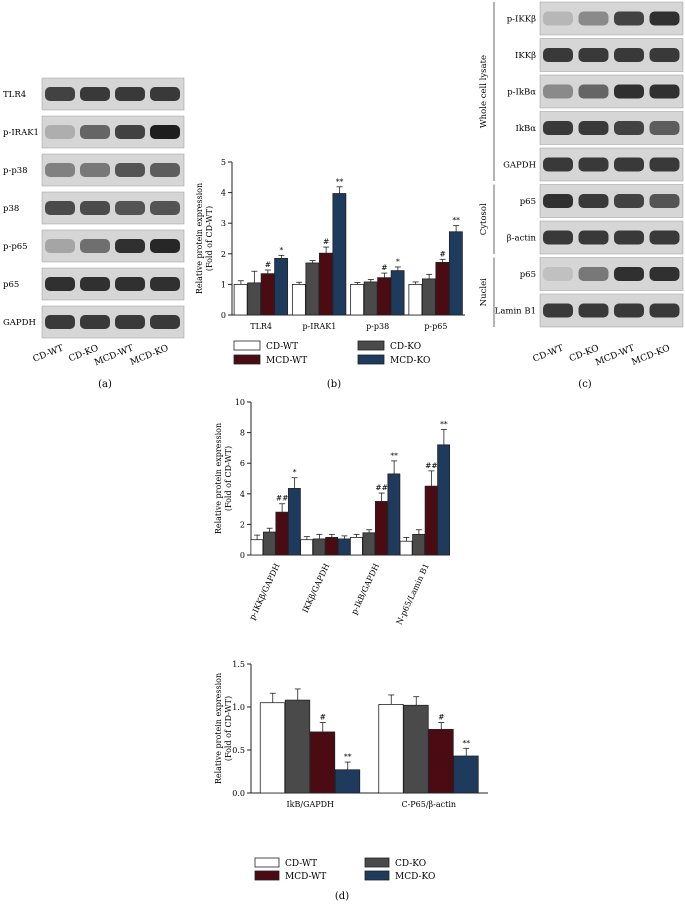  What do you see at coordinates (316, 588) in the screenshot?
I see `x-tick-label: IKKβ/GAPDH` at bounding box center [316, 588].